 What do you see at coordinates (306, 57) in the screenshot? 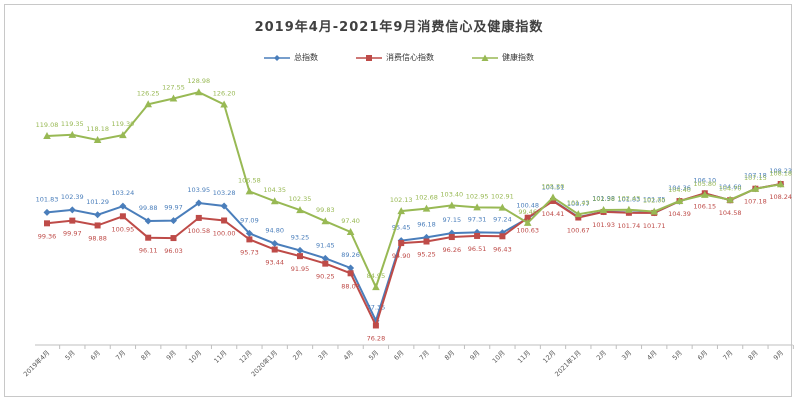
I see `legend-label-total: 总指数` at bounding box center [306, 57].